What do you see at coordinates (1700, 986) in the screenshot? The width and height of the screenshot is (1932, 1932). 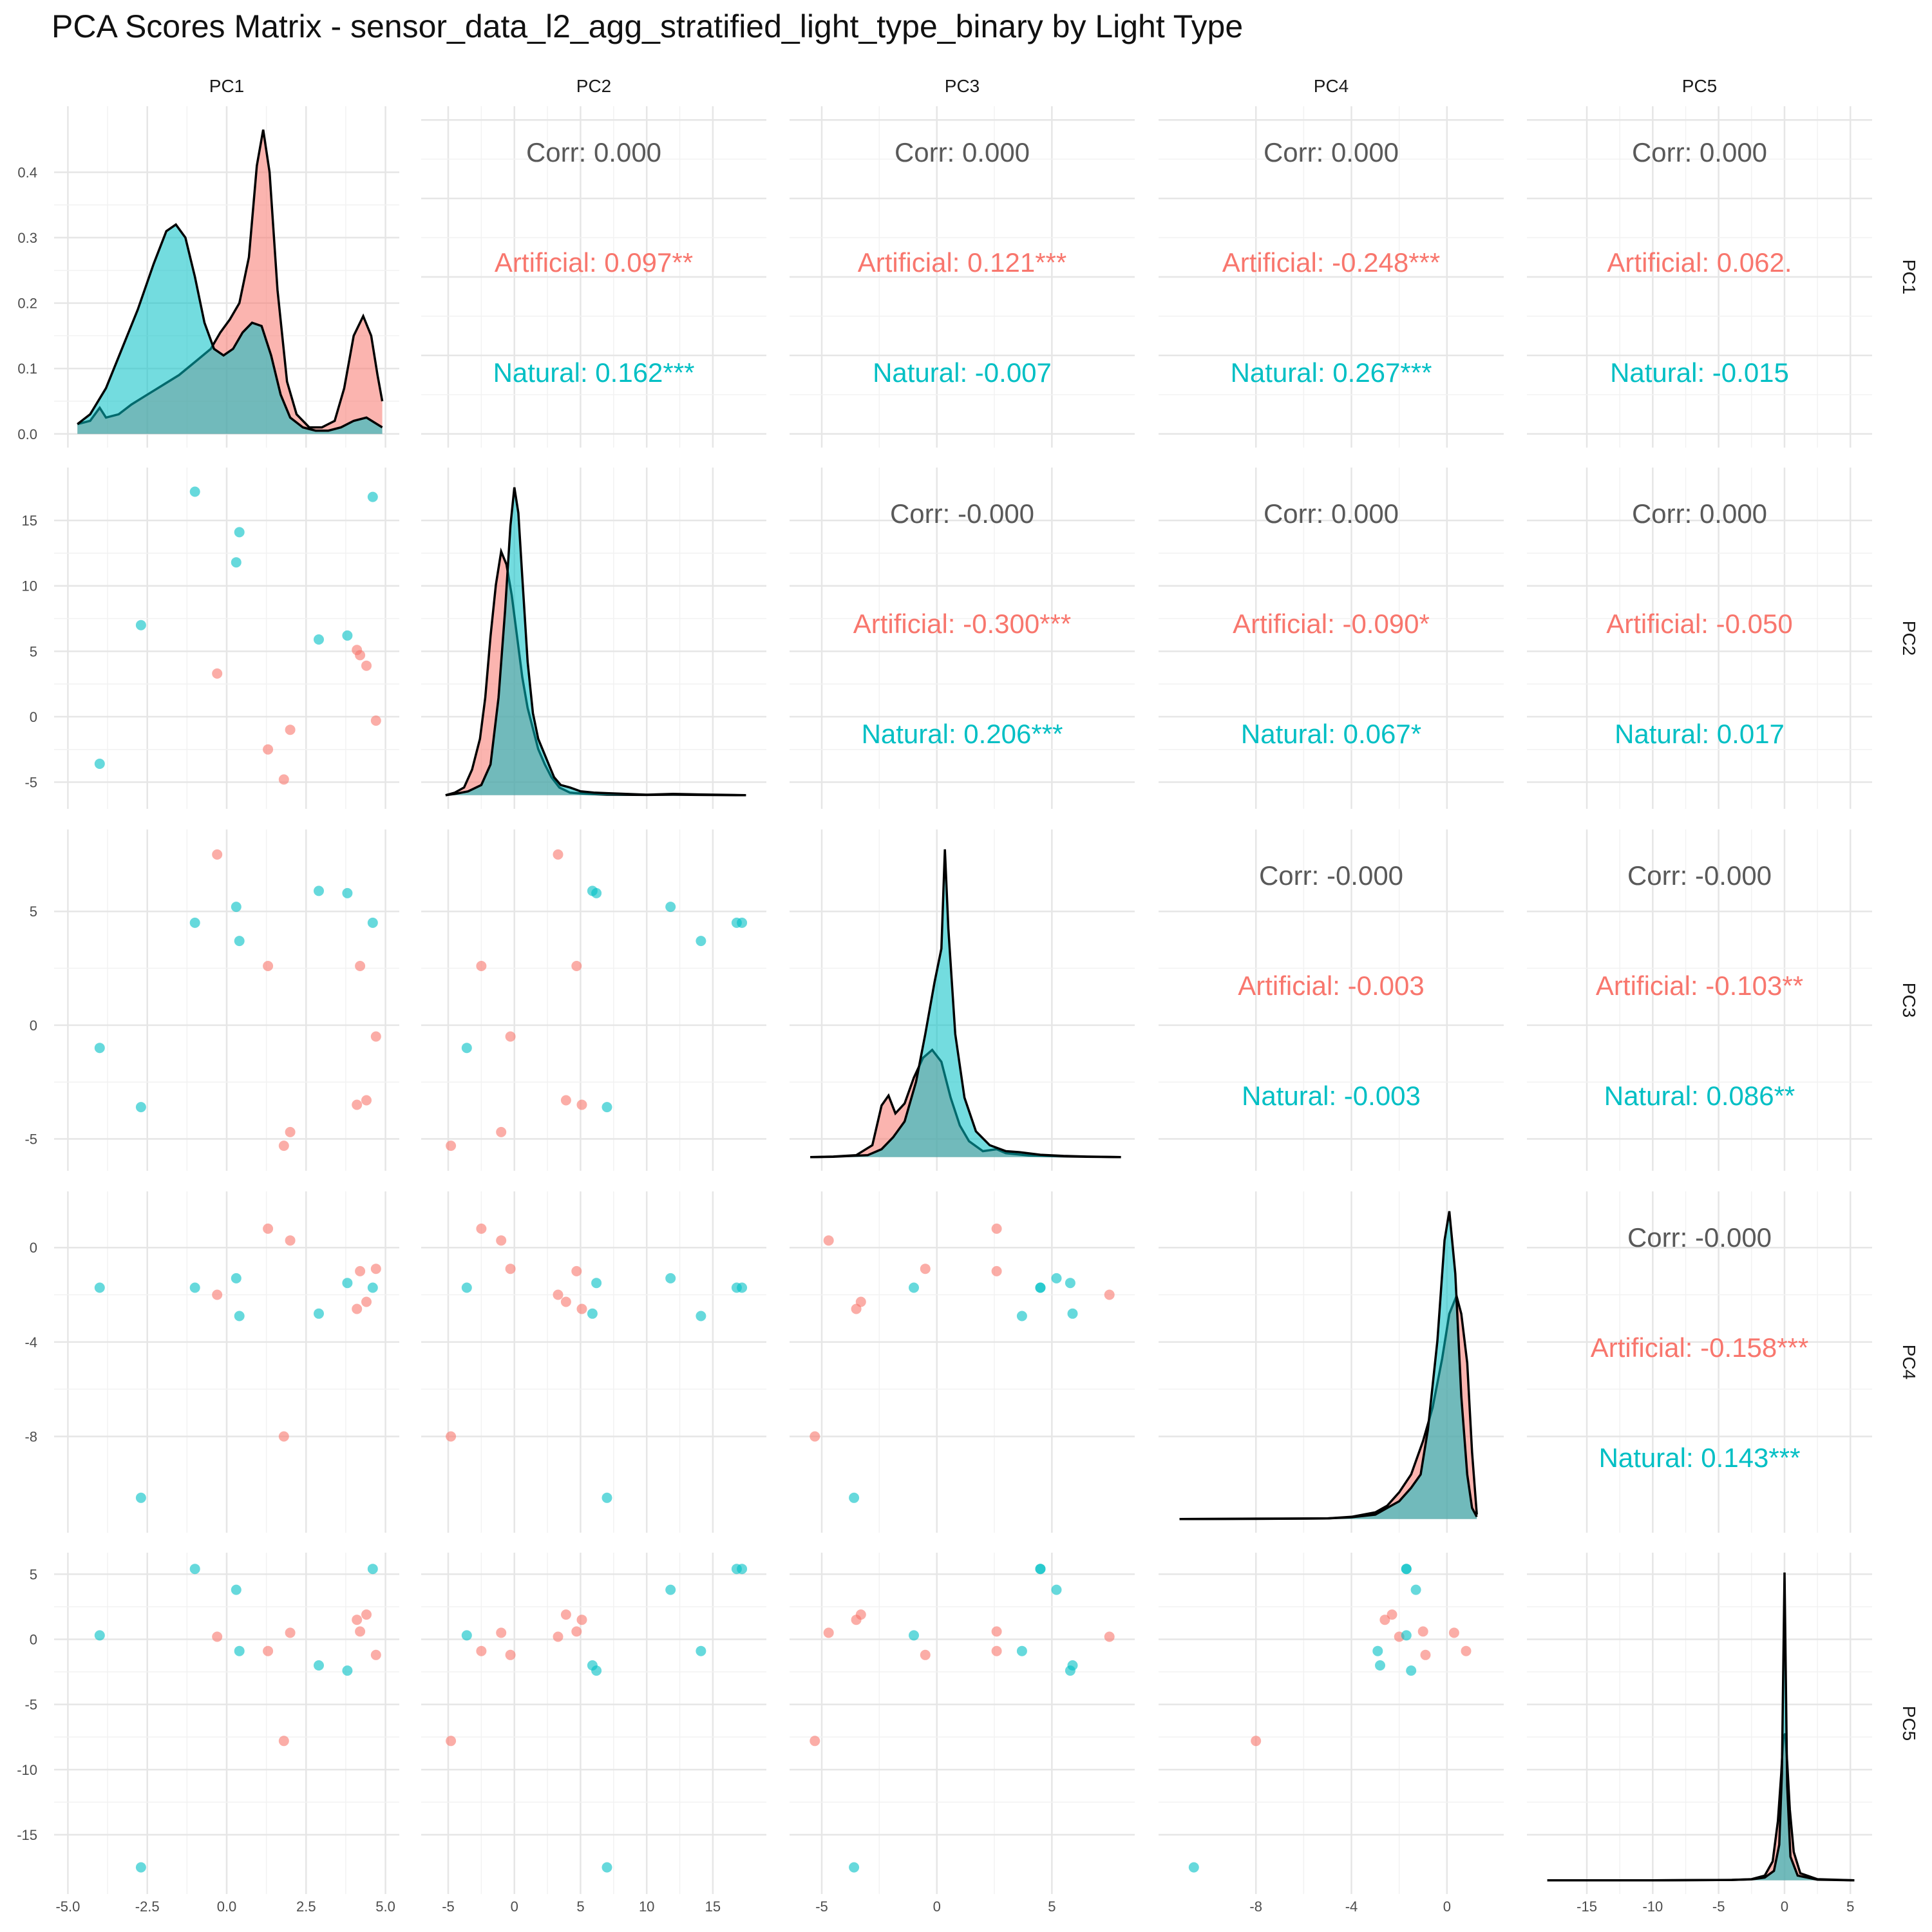 I see `correlation-artificial: Artificial: -0.103**` at bounding box center [1700, 986].